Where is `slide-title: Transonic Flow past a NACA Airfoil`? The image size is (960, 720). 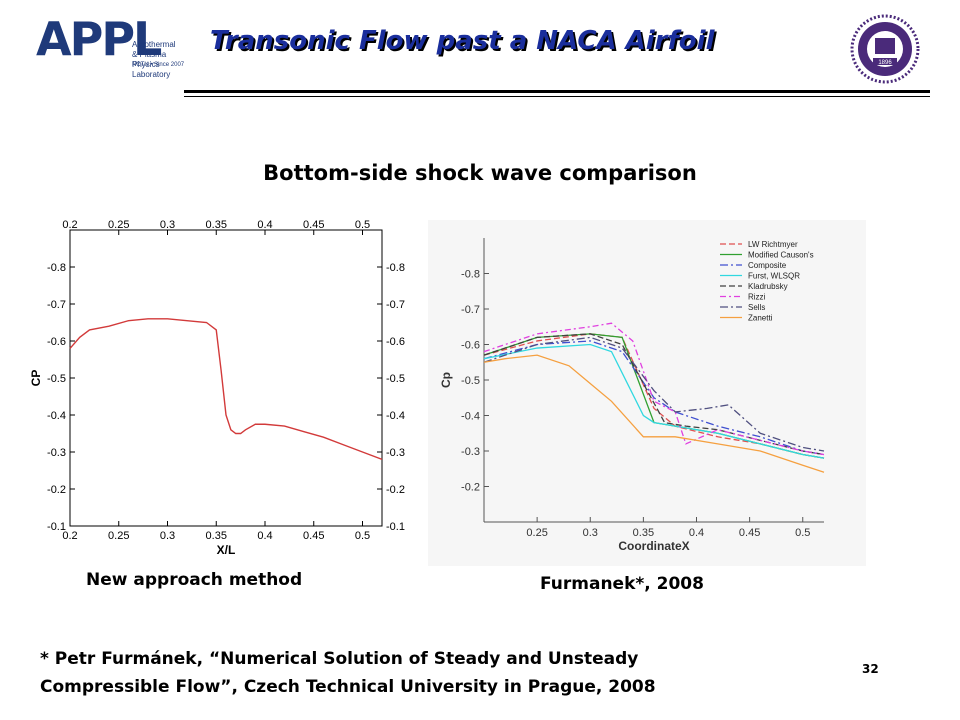 slide-title: Transonic Flow past a NACA Airfoil is located at coordinates (462, 41).